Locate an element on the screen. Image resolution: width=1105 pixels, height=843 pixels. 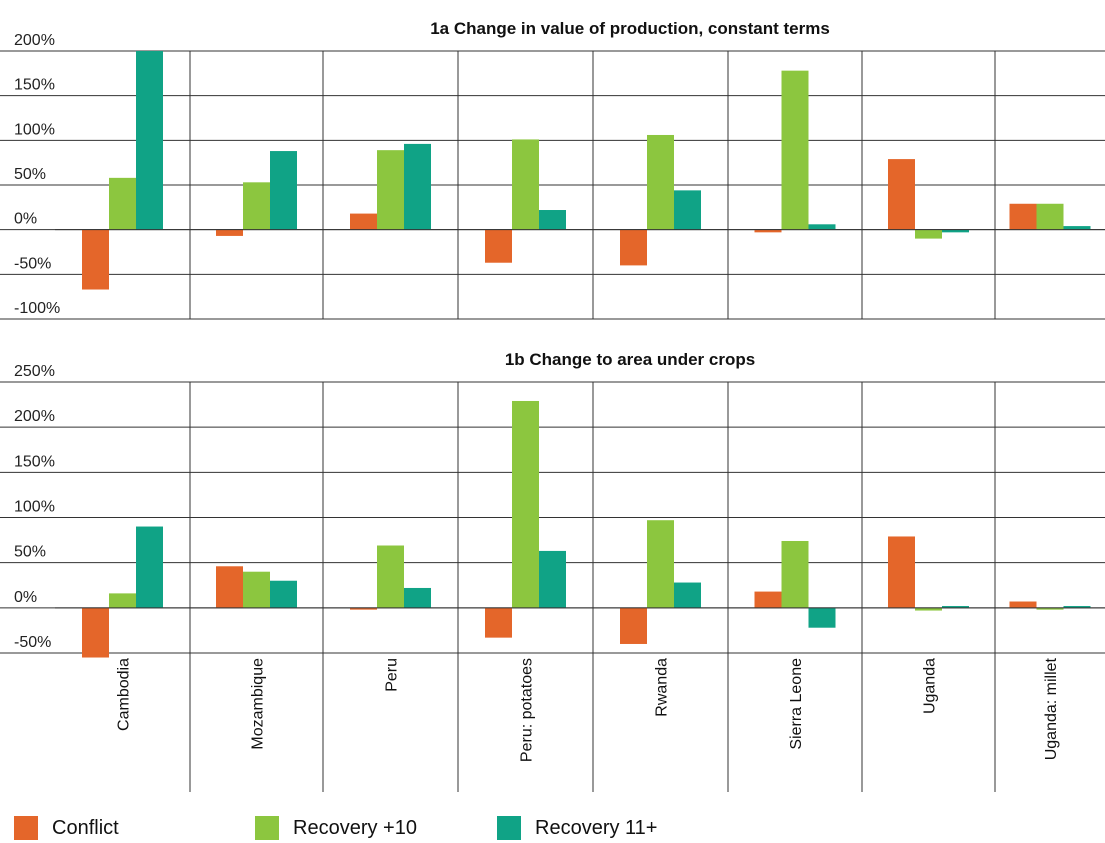
bar-1a-peru-potatoes-conflict is located at coordinates (498, 246).